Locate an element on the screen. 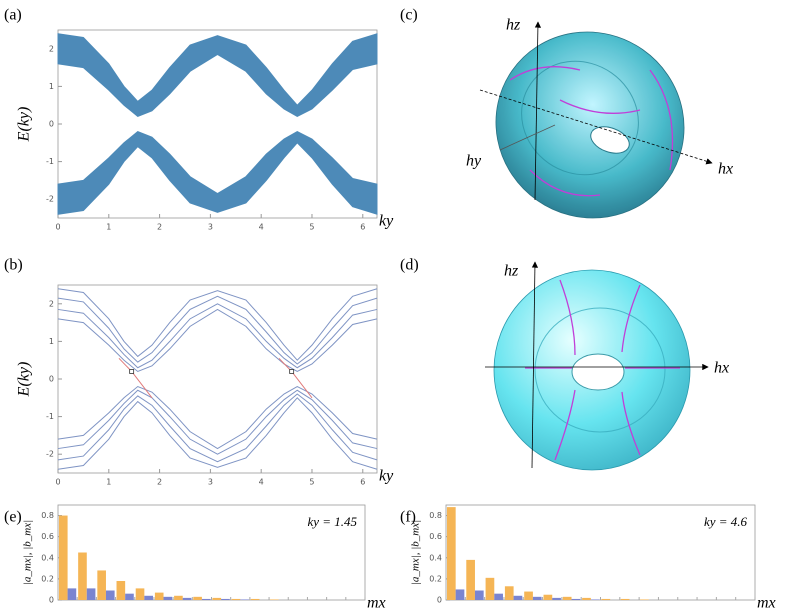 The image size is (788, 613). plot-frame is located at coordinates (217, 124).